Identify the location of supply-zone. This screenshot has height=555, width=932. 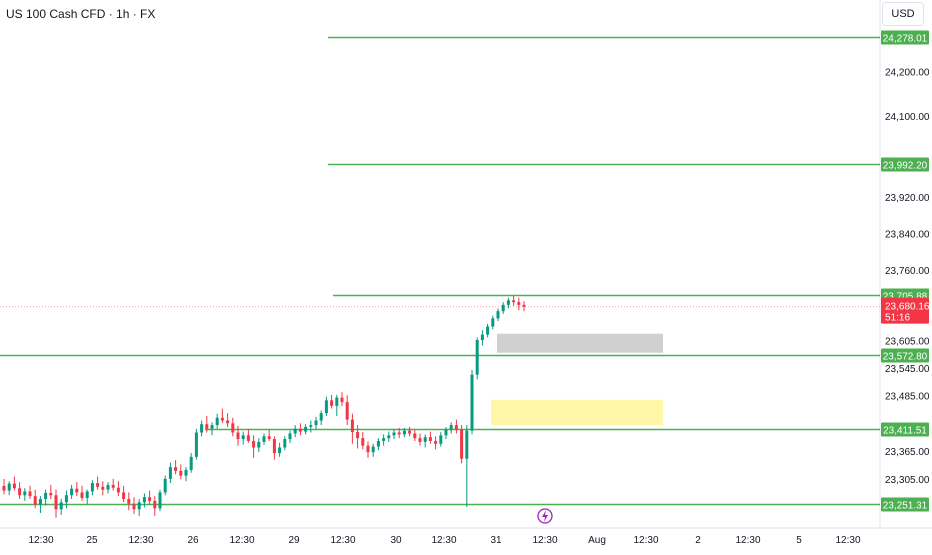
(580, 343).